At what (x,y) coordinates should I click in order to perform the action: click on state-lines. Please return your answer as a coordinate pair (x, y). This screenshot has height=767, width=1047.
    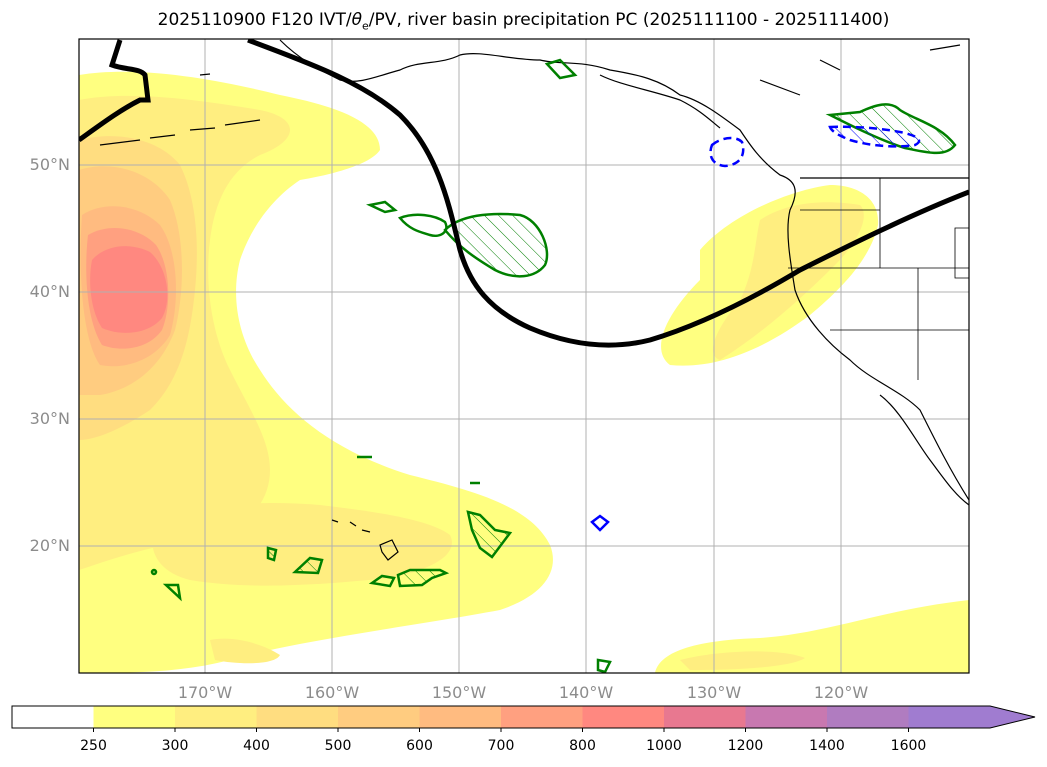
    Looking at the image, I should click on (878, 279).